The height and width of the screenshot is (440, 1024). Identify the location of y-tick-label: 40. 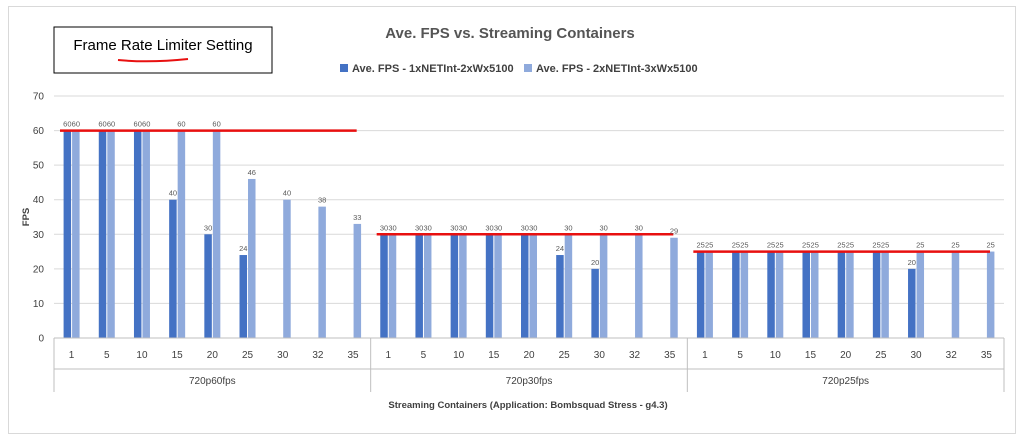
(39, 200).